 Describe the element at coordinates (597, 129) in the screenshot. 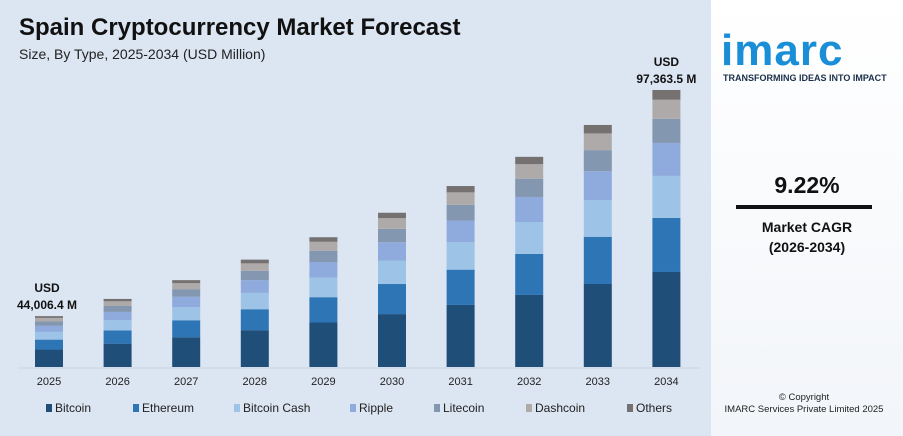

I see `bar-segment-others-2033` at that location.